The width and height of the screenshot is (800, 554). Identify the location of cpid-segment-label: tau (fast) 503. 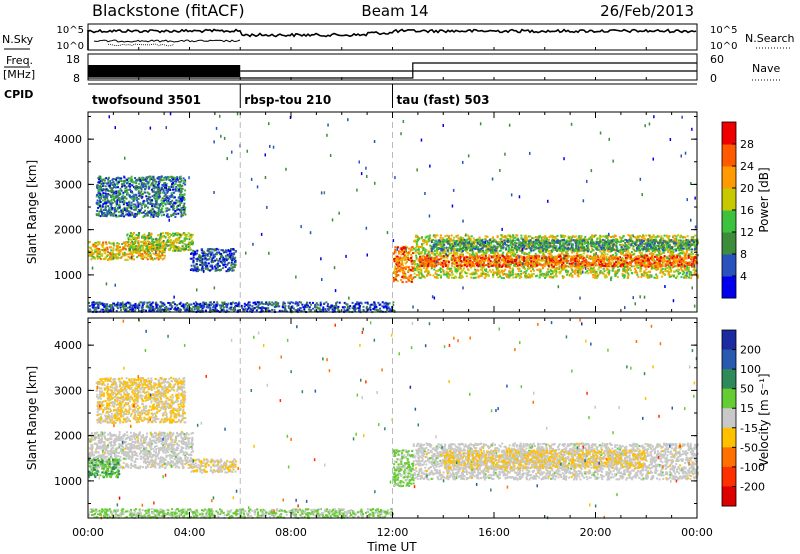
(443, 100).